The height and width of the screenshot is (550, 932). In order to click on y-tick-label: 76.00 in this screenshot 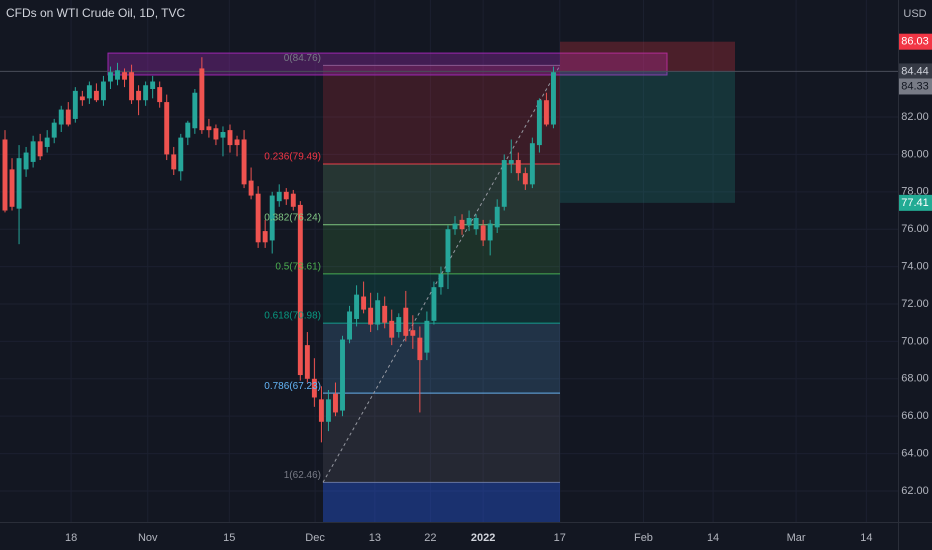, I will do `click(915, 229)`.